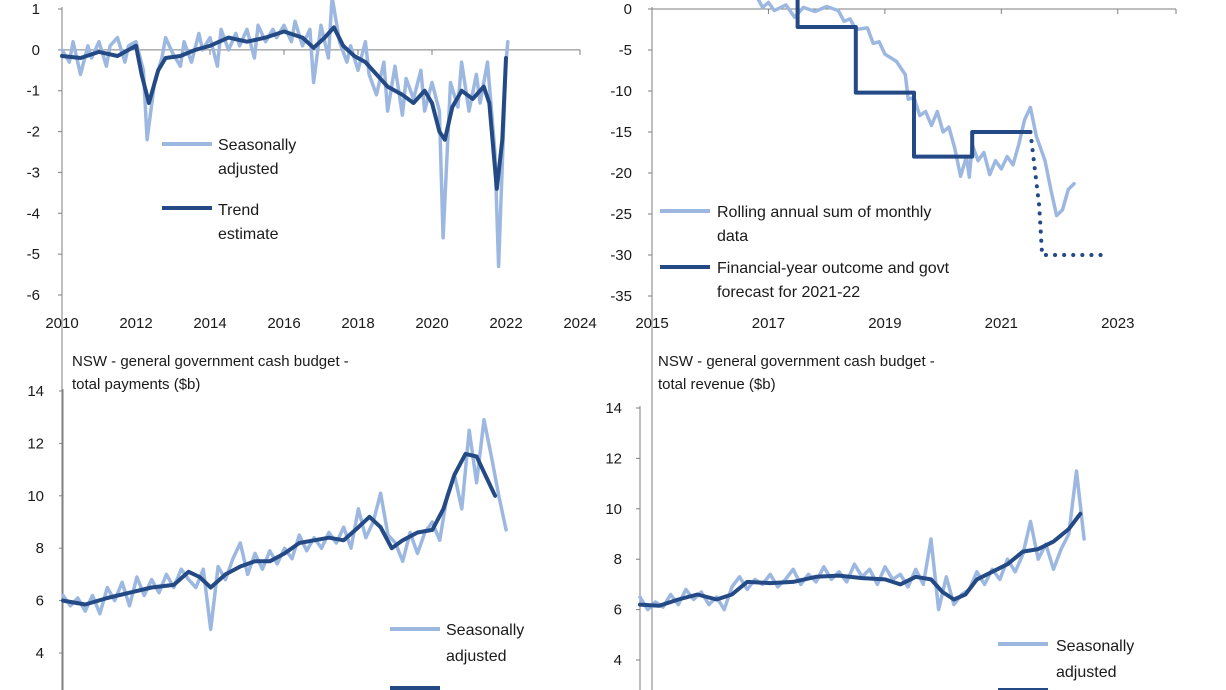  What do you see at coordinates (1001, 323) in the screenshot?
I see `x-tick-label: 2021` at bounding box center [1001, 323].